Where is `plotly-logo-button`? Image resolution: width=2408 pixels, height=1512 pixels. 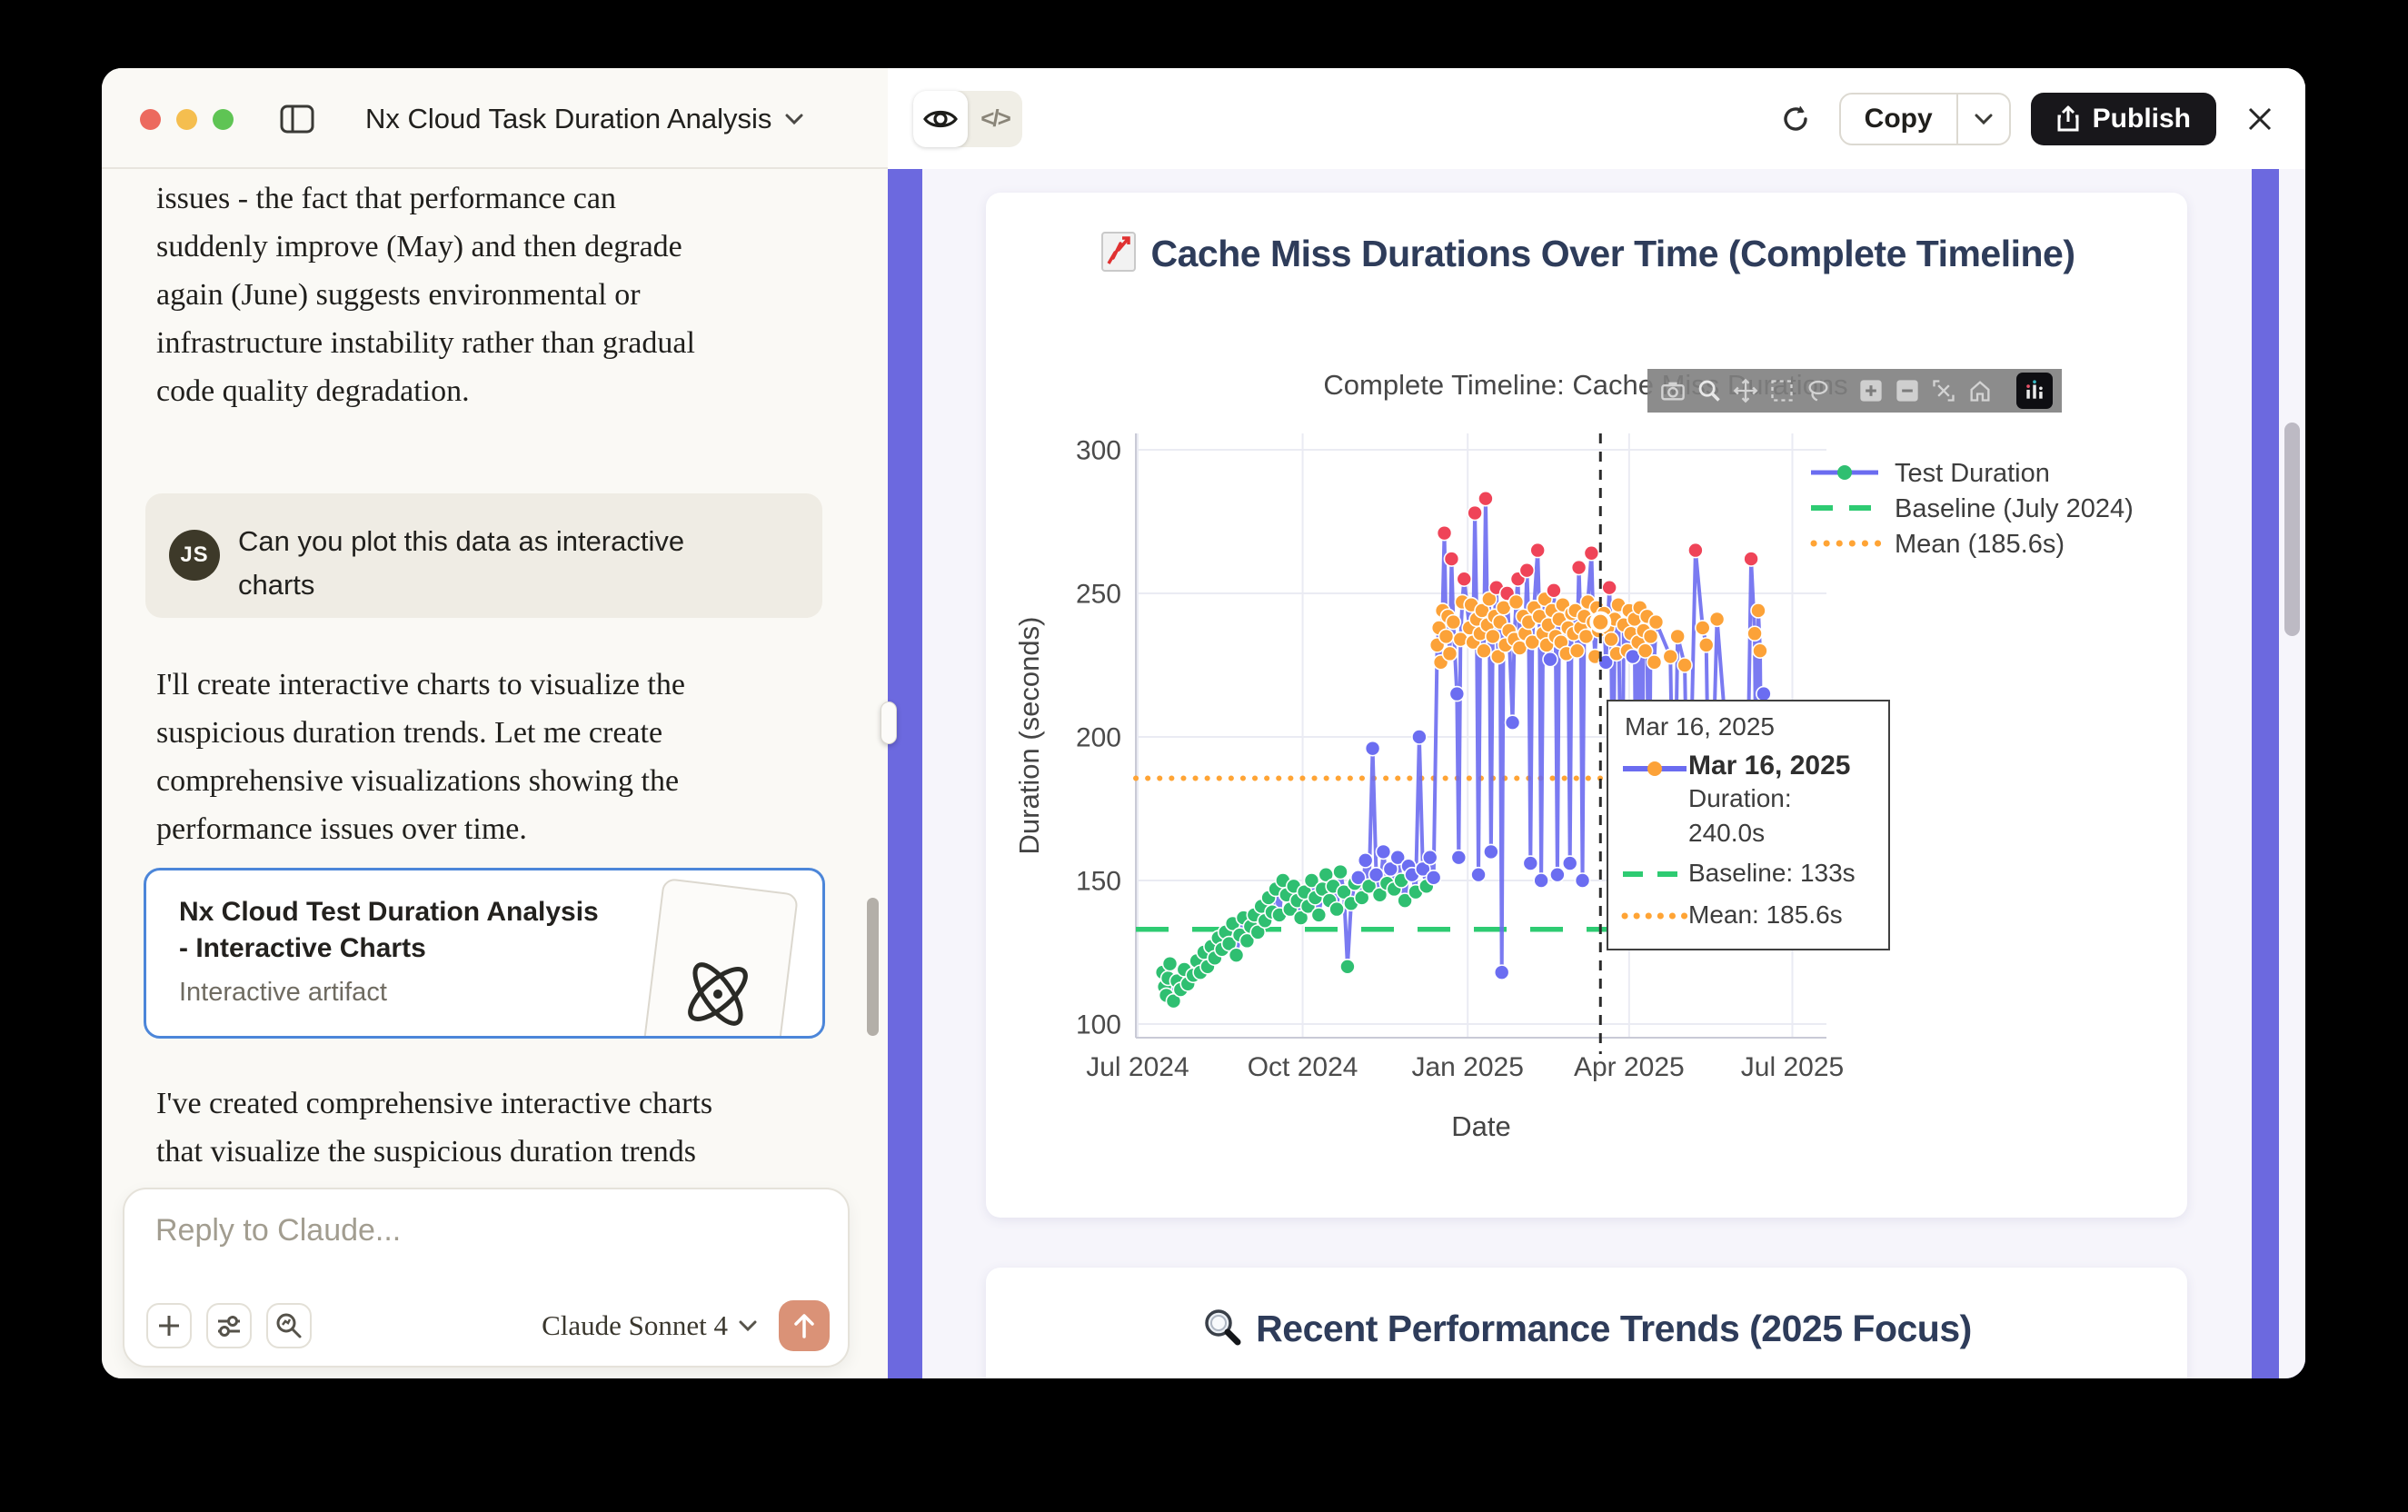 plotly-logo-button is located at coordinates (2034, 391).